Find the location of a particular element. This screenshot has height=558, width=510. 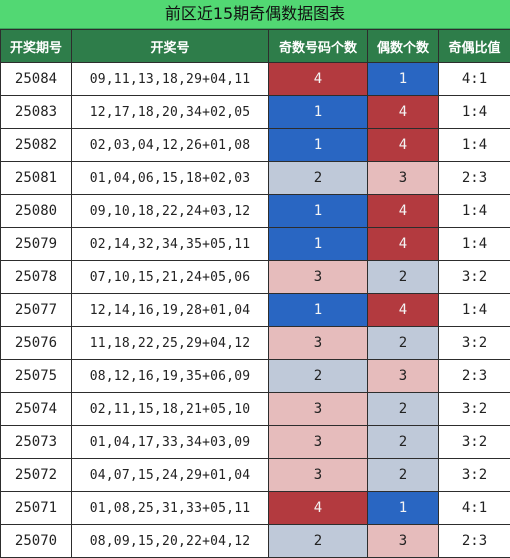

table-row: 25074 02,11,15,18,21+05,10 3 2 3:2 is located at coordinates (255, 409).